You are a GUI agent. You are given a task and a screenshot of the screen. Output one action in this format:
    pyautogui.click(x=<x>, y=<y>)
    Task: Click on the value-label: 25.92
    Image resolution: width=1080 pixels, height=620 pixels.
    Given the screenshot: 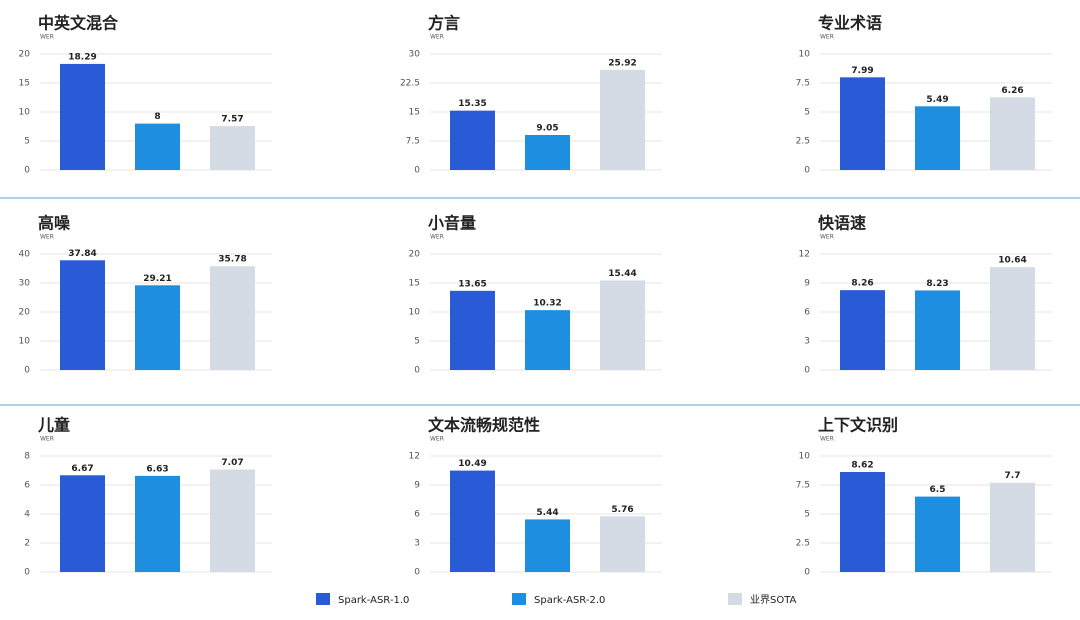 What is the action you would take?
    pyautogui.click(x=622, y=63)
    